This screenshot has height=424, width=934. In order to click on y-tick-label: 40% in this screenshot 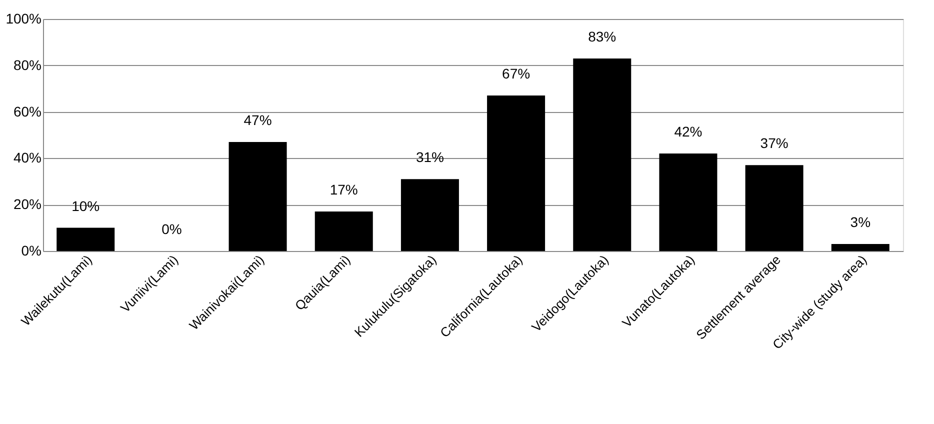, I will do `click(27, 158)`.